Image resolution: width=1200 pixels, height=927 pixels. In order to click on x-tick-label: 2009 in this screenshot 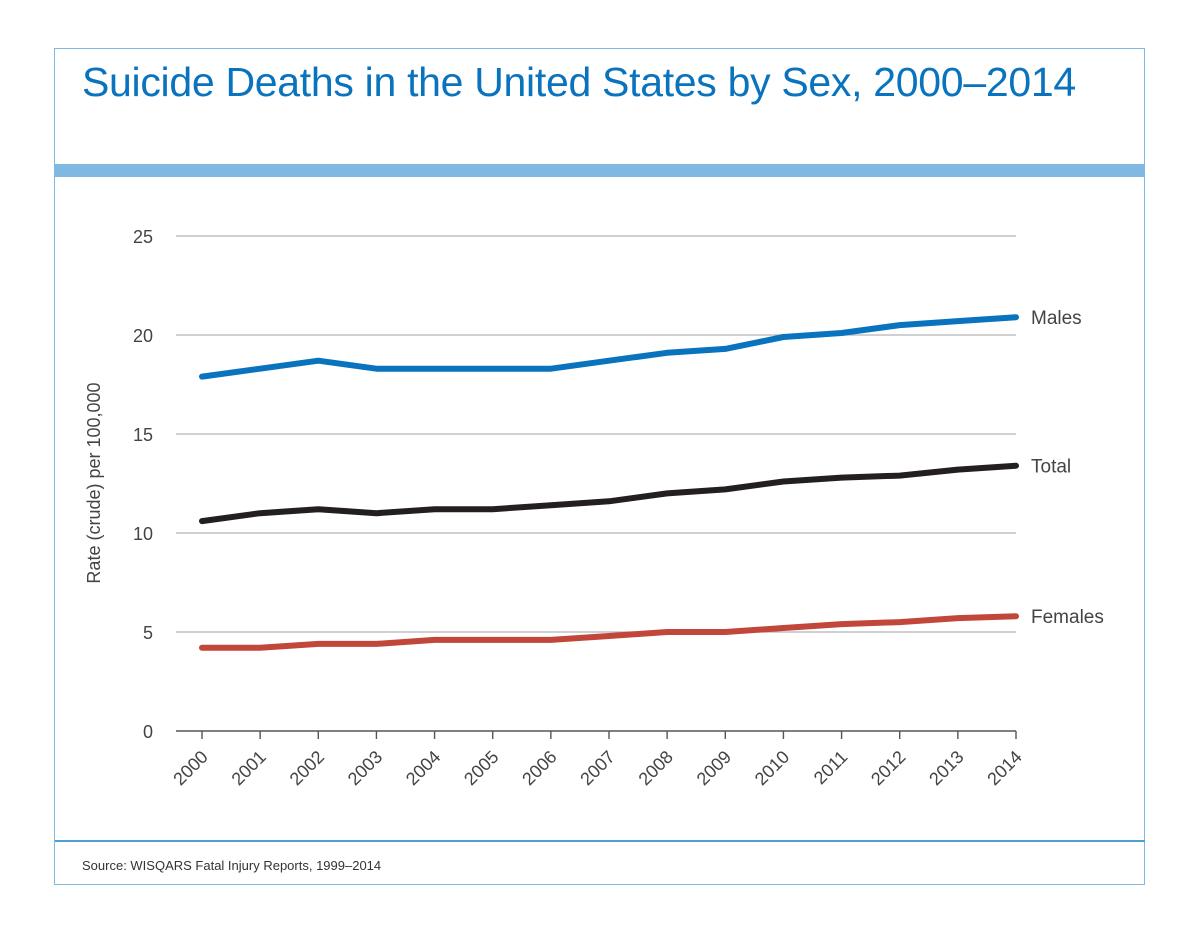, I will do `click(714, 768)`.